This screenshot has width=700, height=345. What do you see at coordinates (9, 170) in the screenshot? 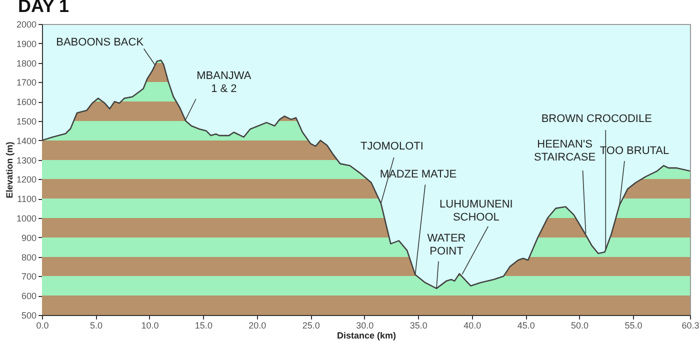
I see `y-axis-title: Elevation (m)` at bounding box center [9, 170].